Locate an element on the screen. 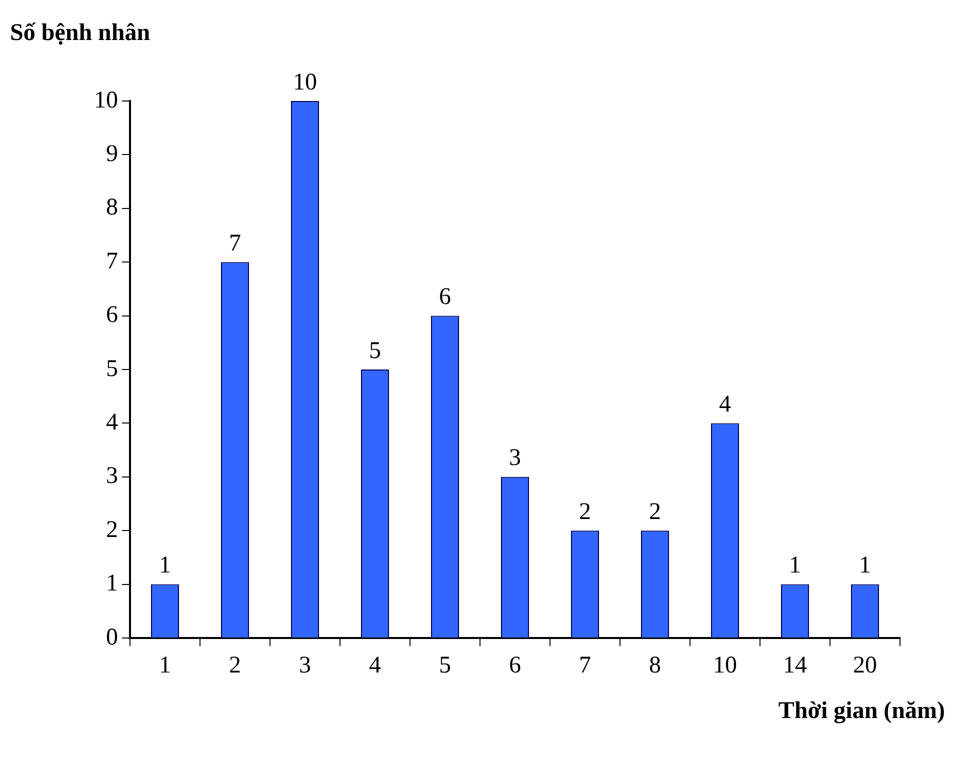  y-tick-label: 6 is located at coordinates (112, 315).